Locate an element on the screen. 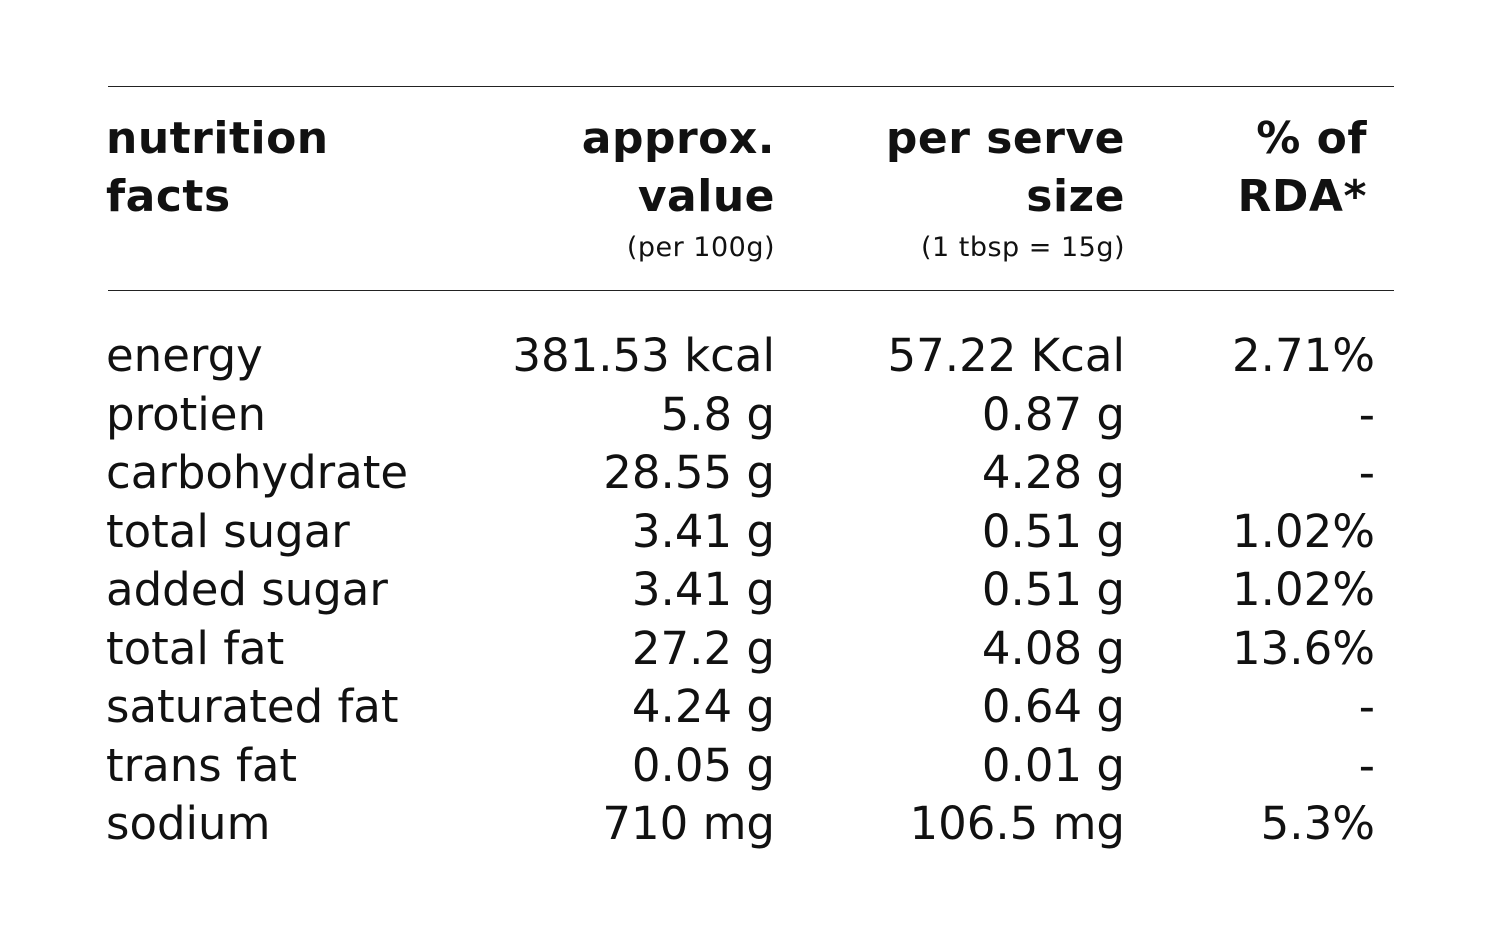 This screenshot has height=940, width=1500. nutrient-name: total sugar is located at coordinates (228, 531).